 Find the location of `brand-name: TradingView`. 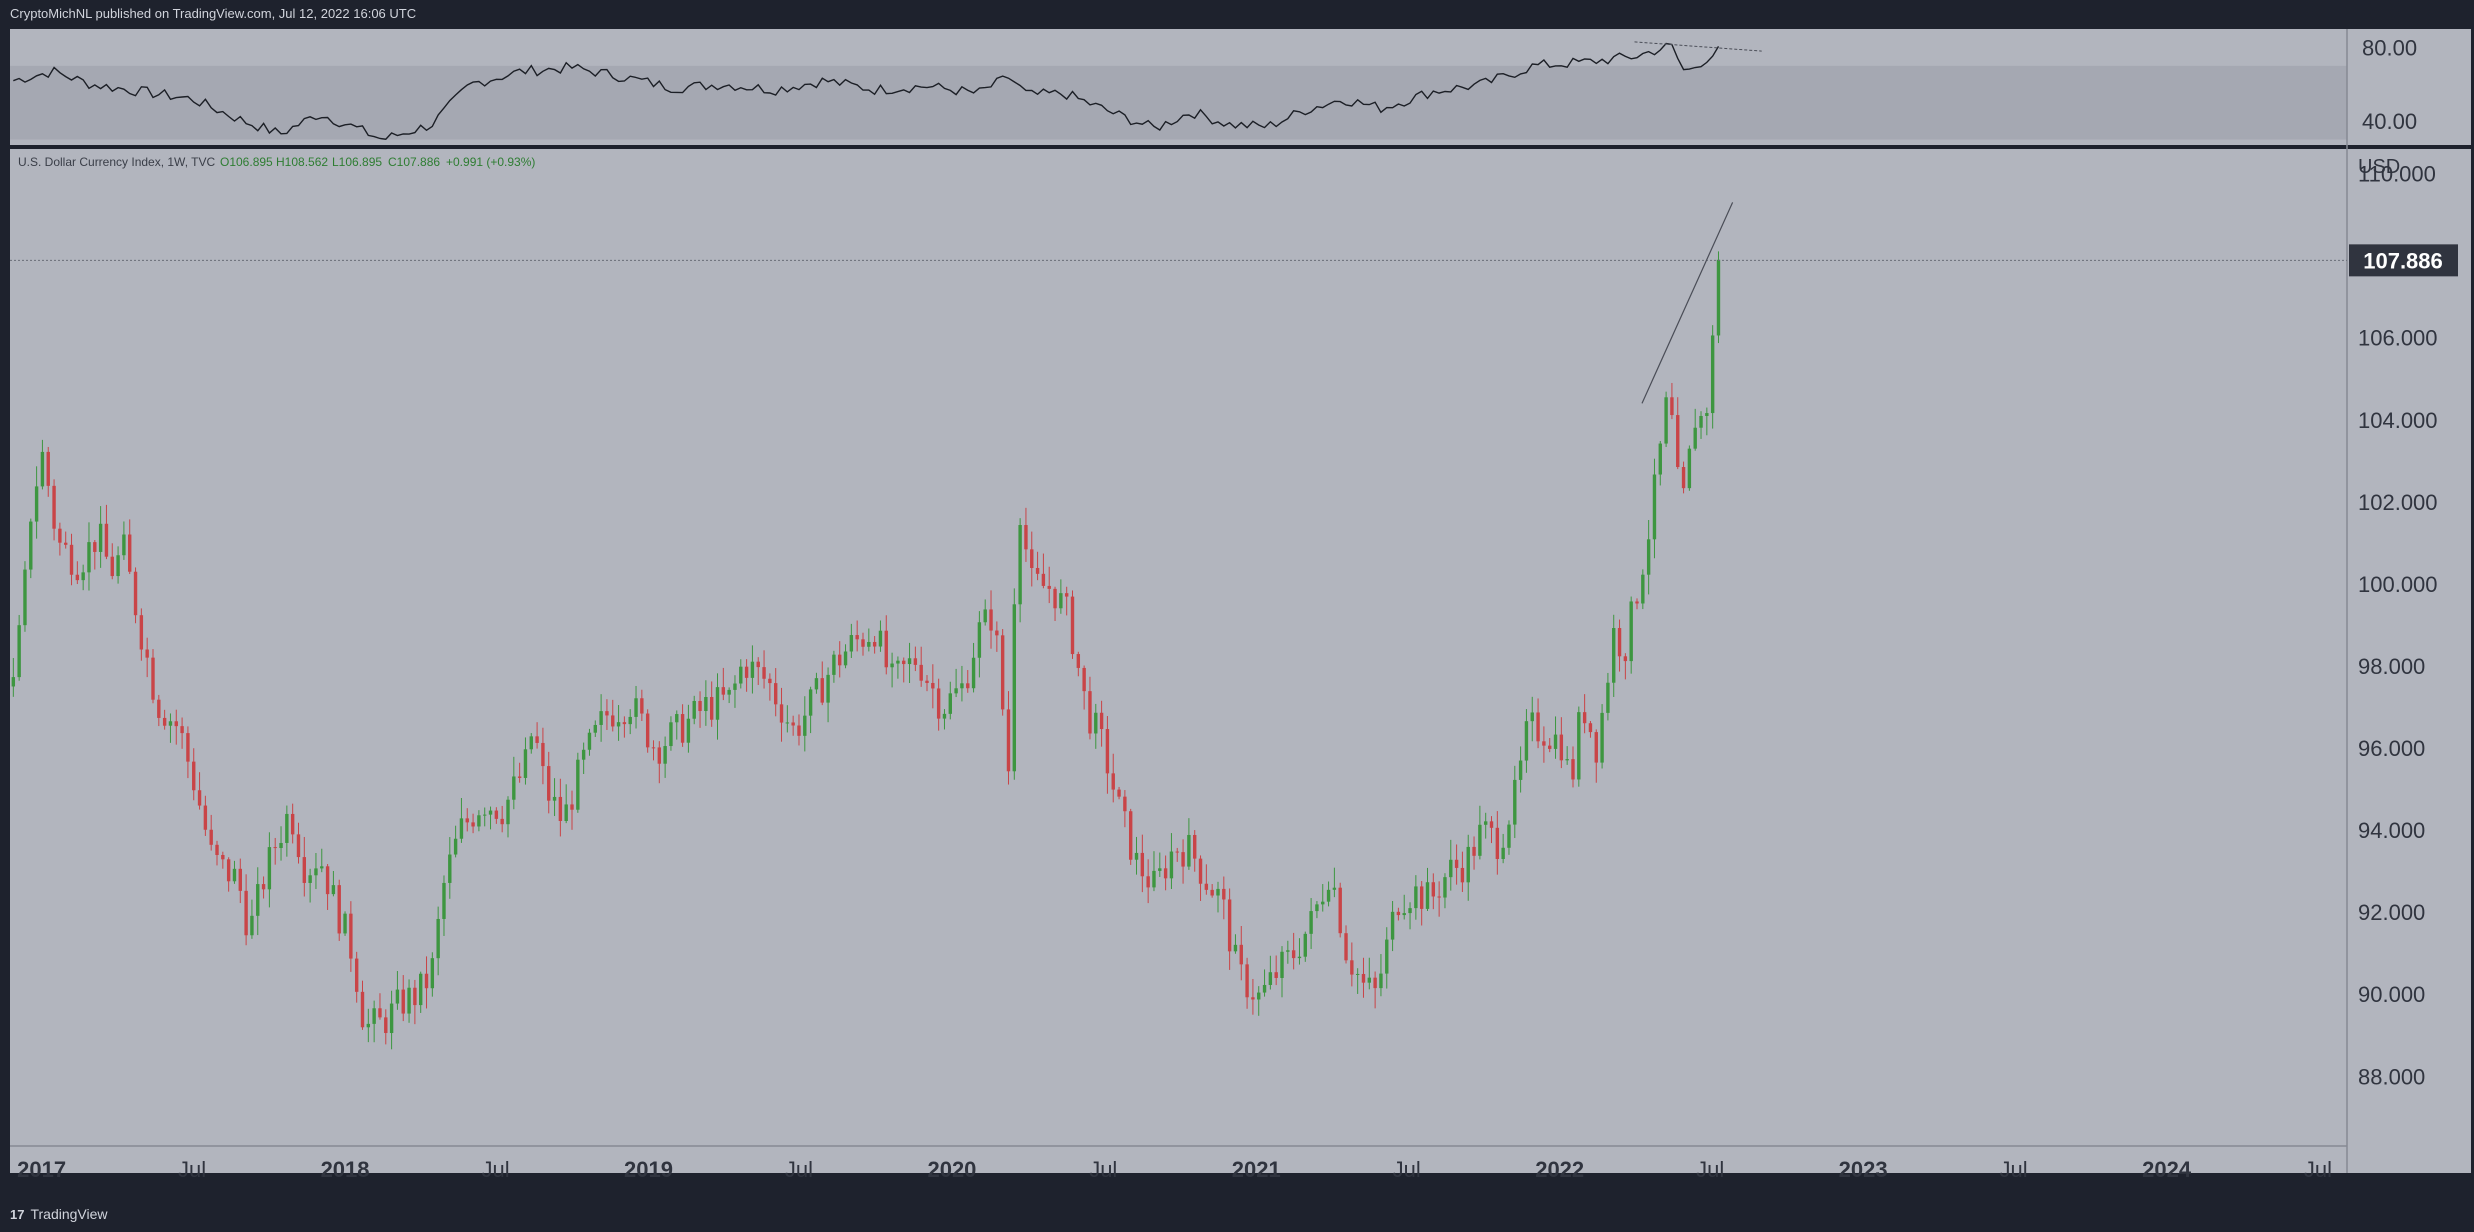

brand-name: TradingView is located at coordinates (69, 1214).